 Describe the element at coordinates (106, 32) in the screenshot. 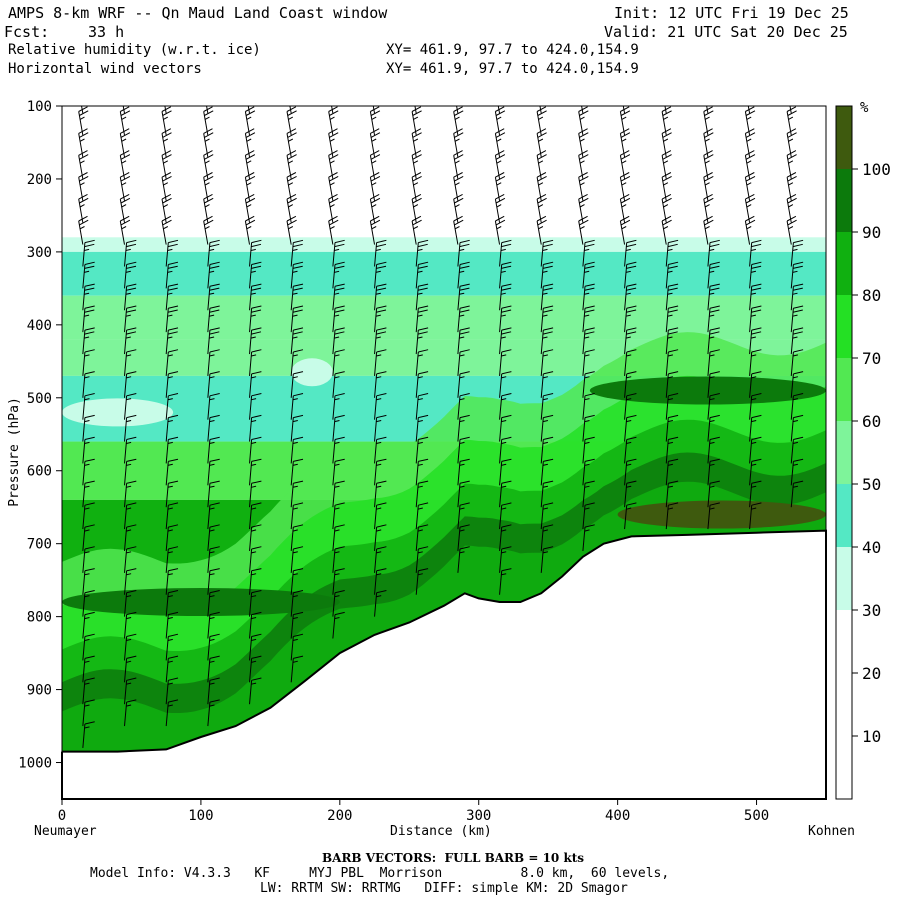

I see `forecast-hour: 33 h` at that location.